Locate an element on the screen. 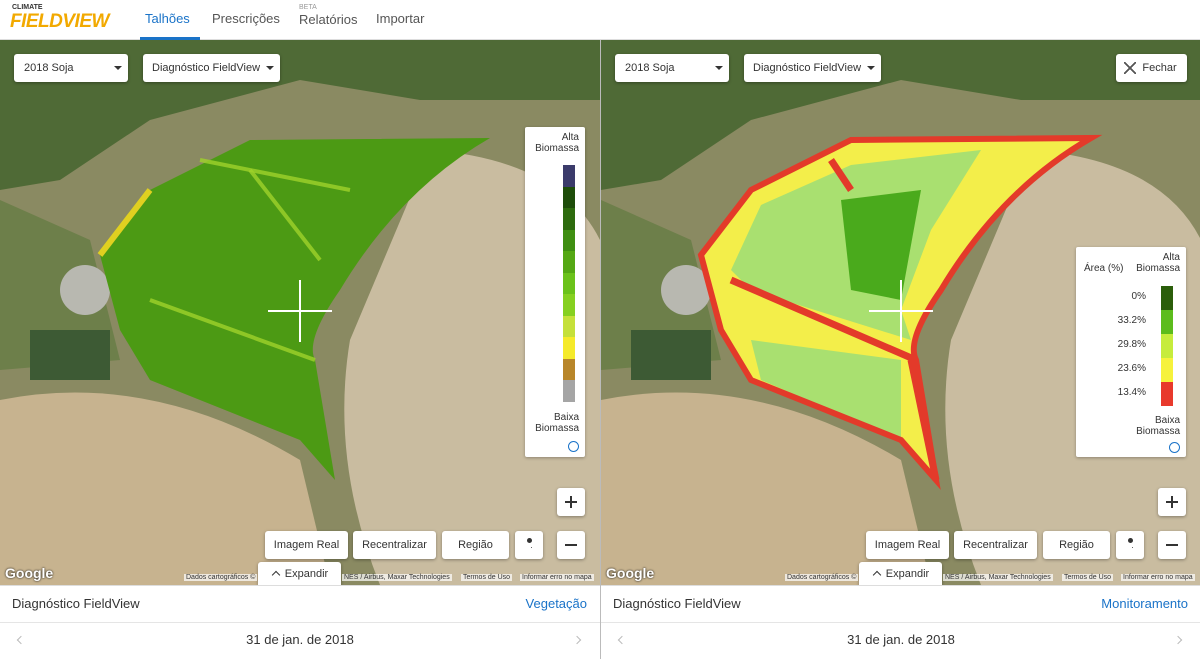  close-icon is located at coordinates (1130, 68).